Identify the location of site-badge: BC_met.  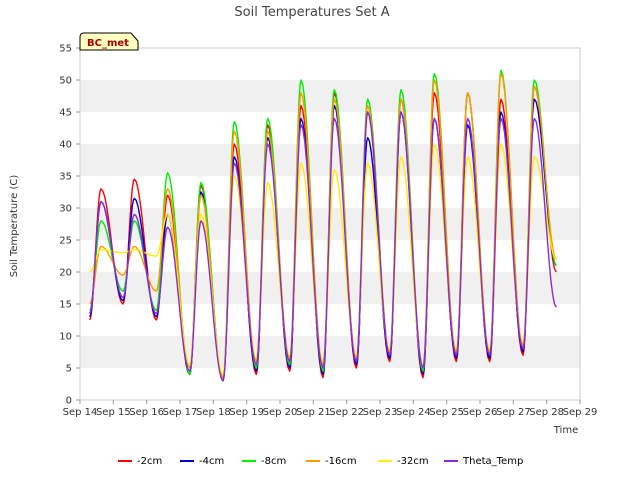
(109, 41).